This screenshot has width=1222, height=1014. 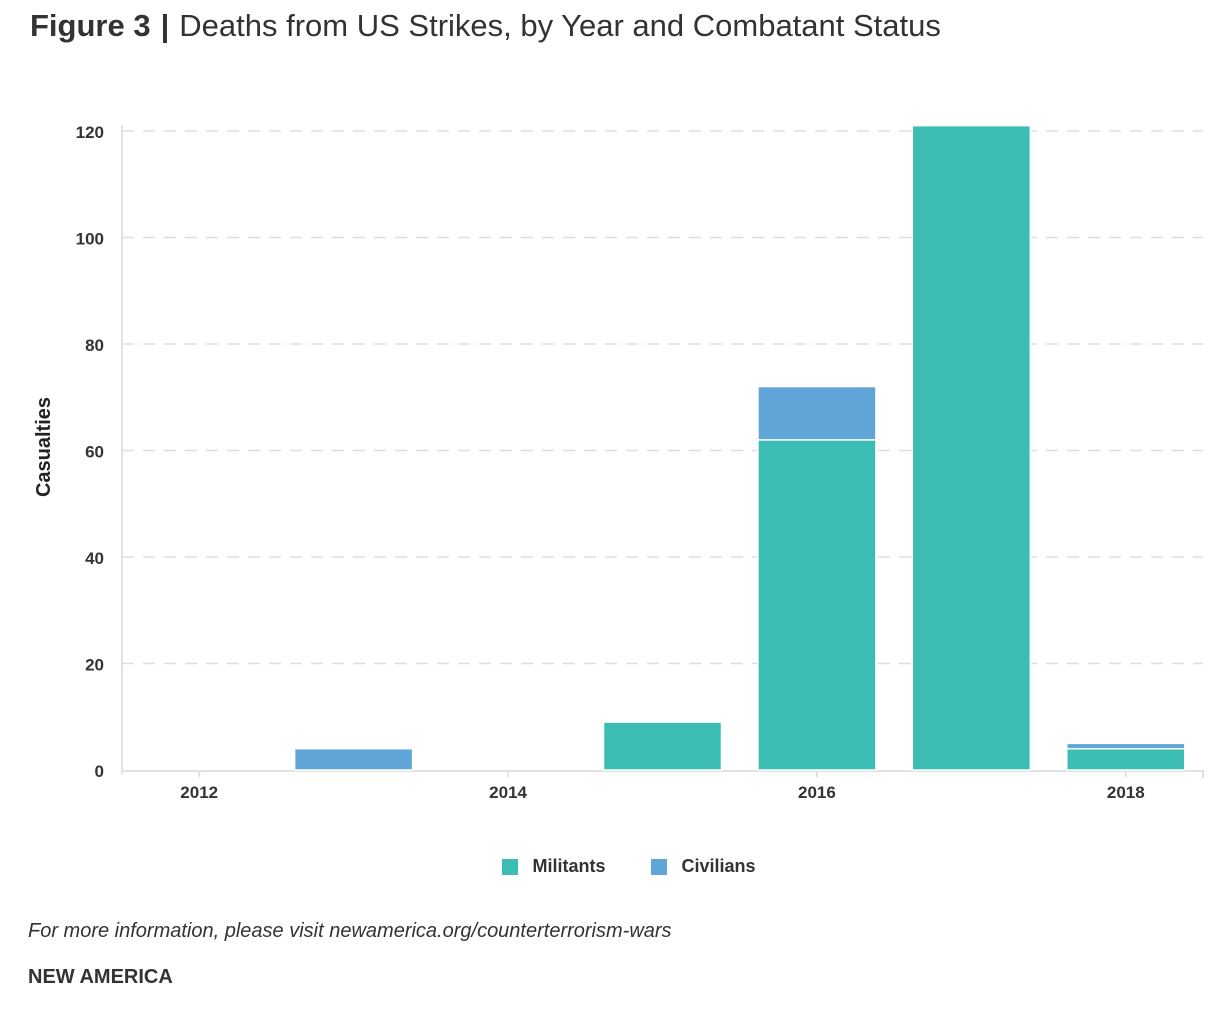 I want to click on y-tick-label: 40, so click(x=94, y=558).